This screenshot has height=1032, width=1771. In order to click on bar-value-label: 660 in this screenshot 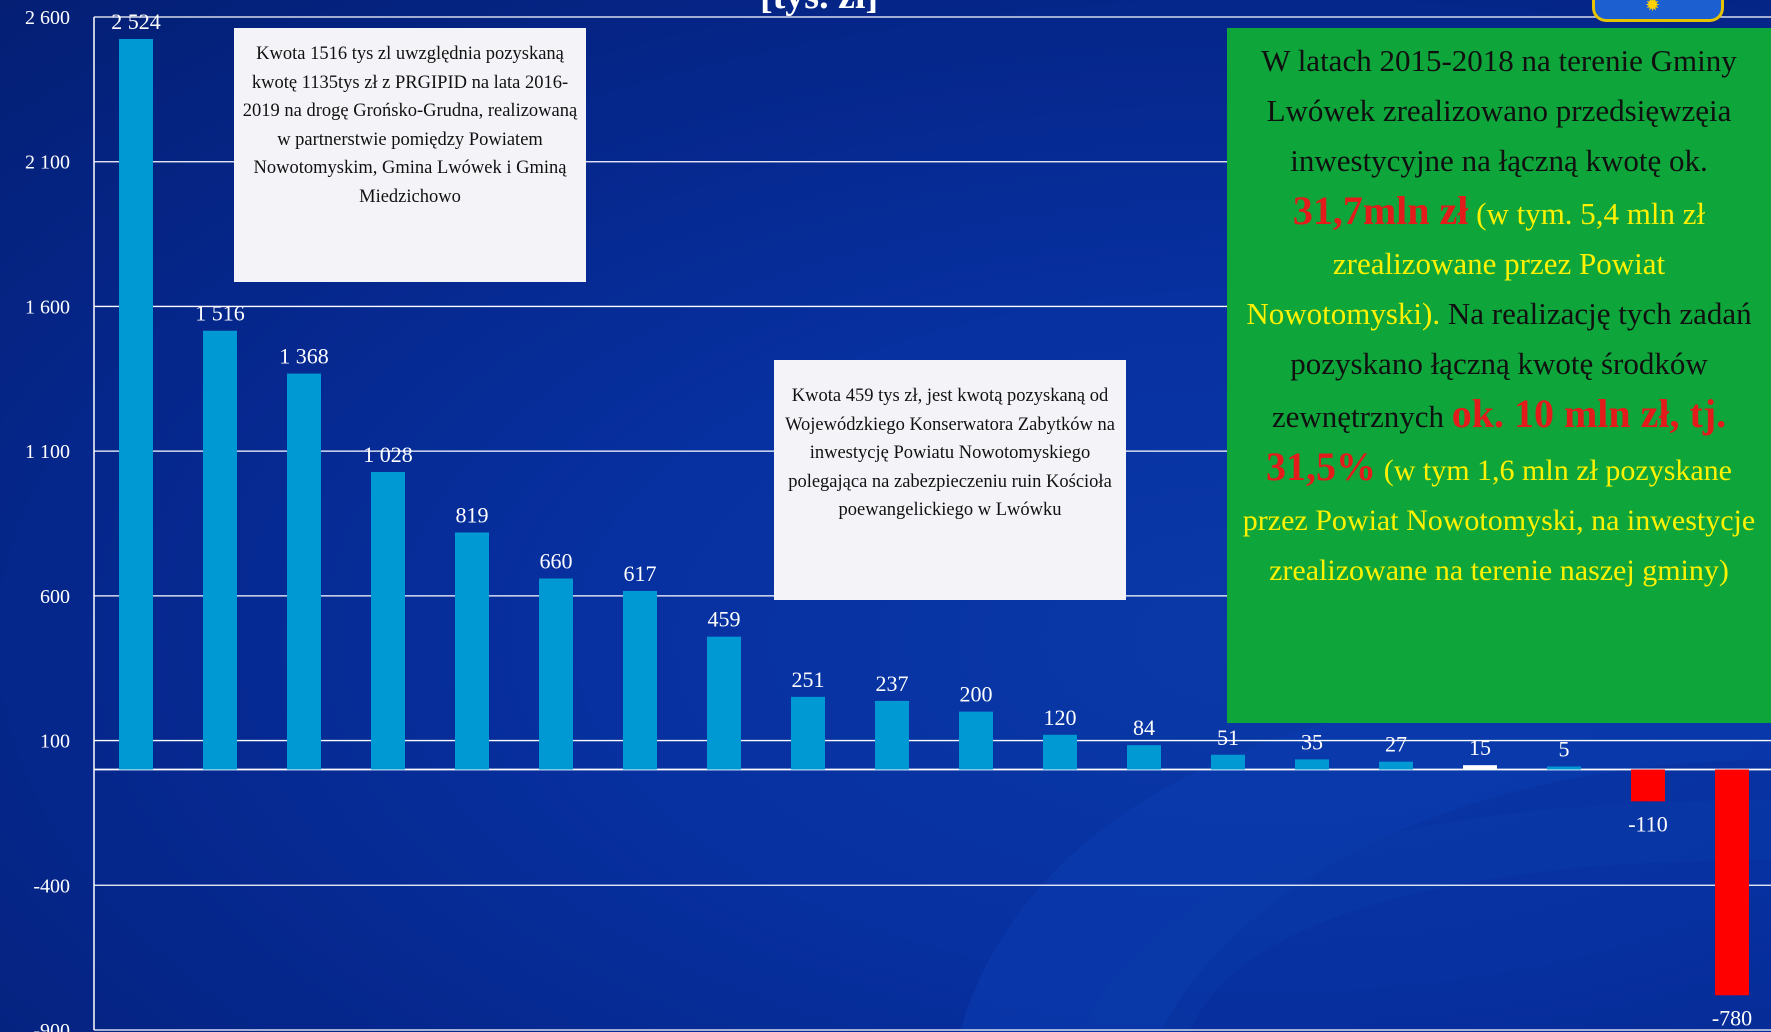, I will do `click(556, 560)`.